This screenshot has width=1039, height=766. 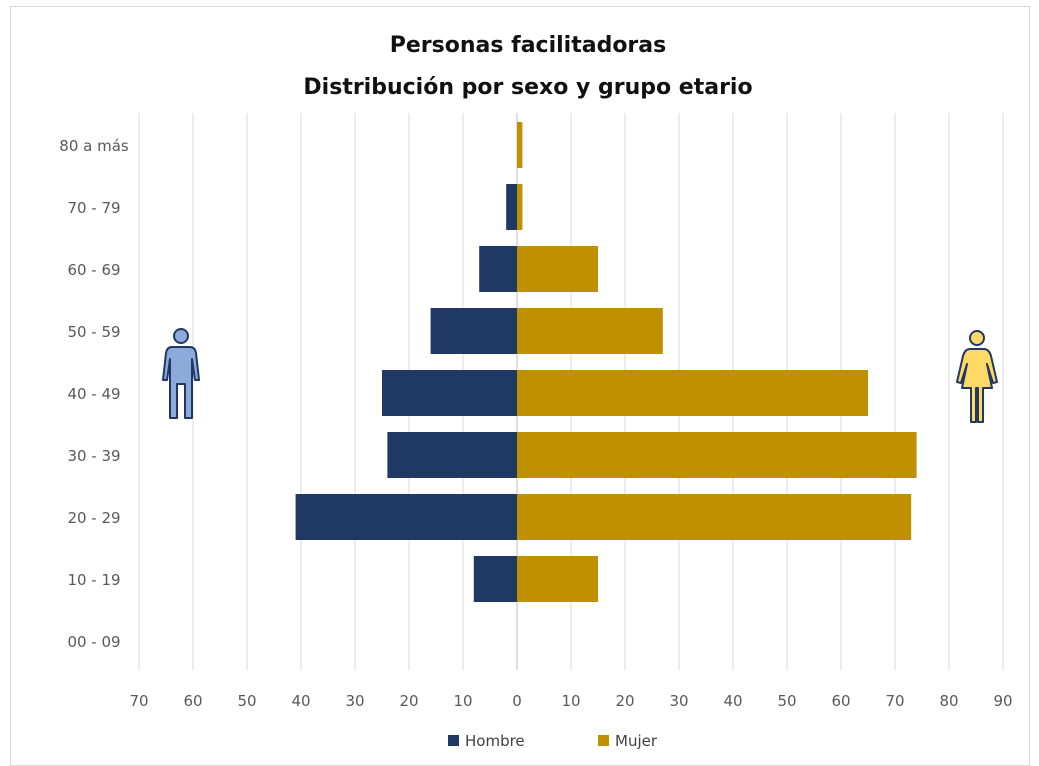 I want to click on category-label: 40 - 49, so click(x=93, y=394).